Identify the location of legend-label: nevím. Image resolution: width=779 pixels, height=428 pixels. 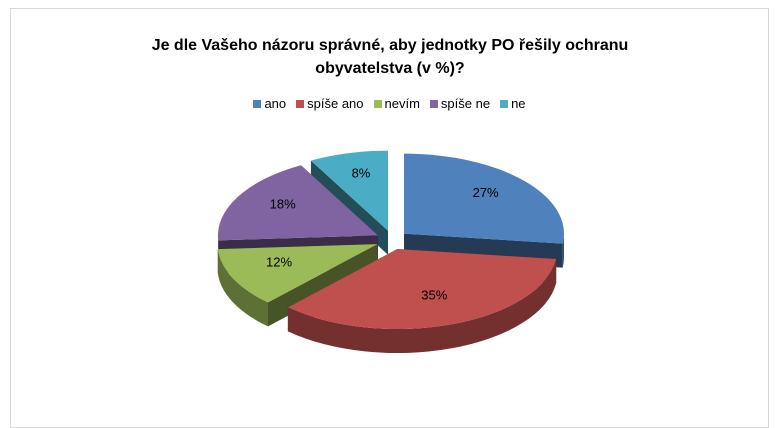
(402, 103).